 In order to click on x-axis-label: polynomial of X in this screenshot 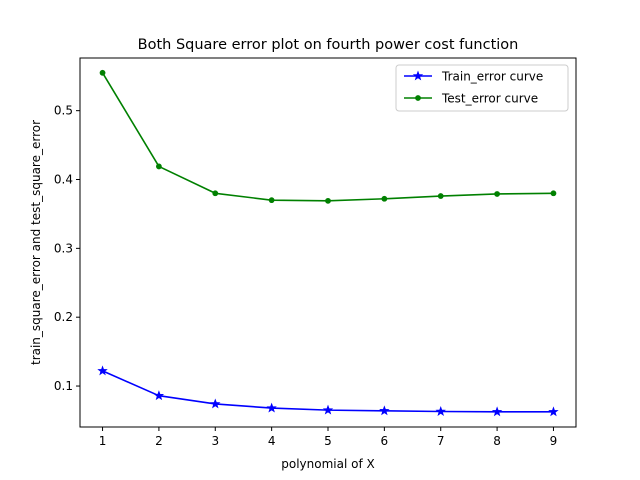, I will do `click(327, 464)`.